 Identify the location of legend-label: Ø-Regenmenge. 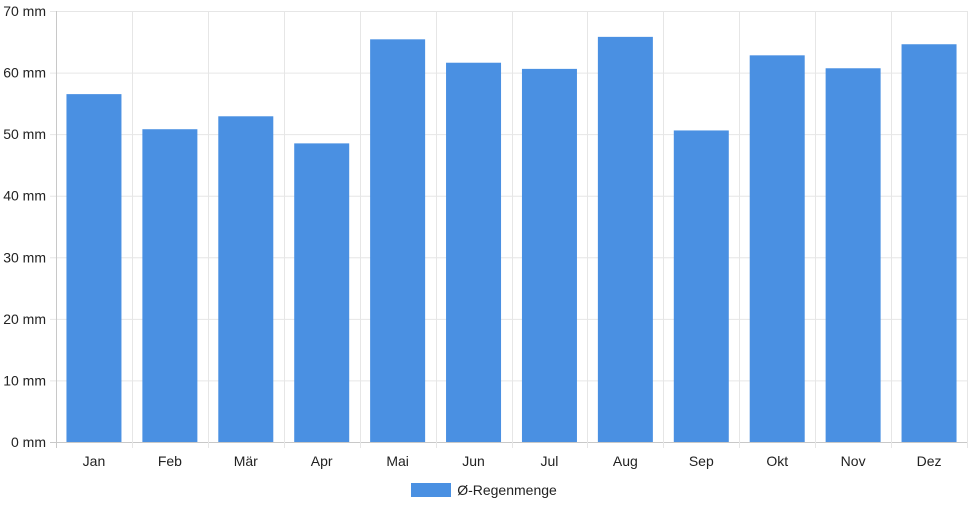
(507, 490).